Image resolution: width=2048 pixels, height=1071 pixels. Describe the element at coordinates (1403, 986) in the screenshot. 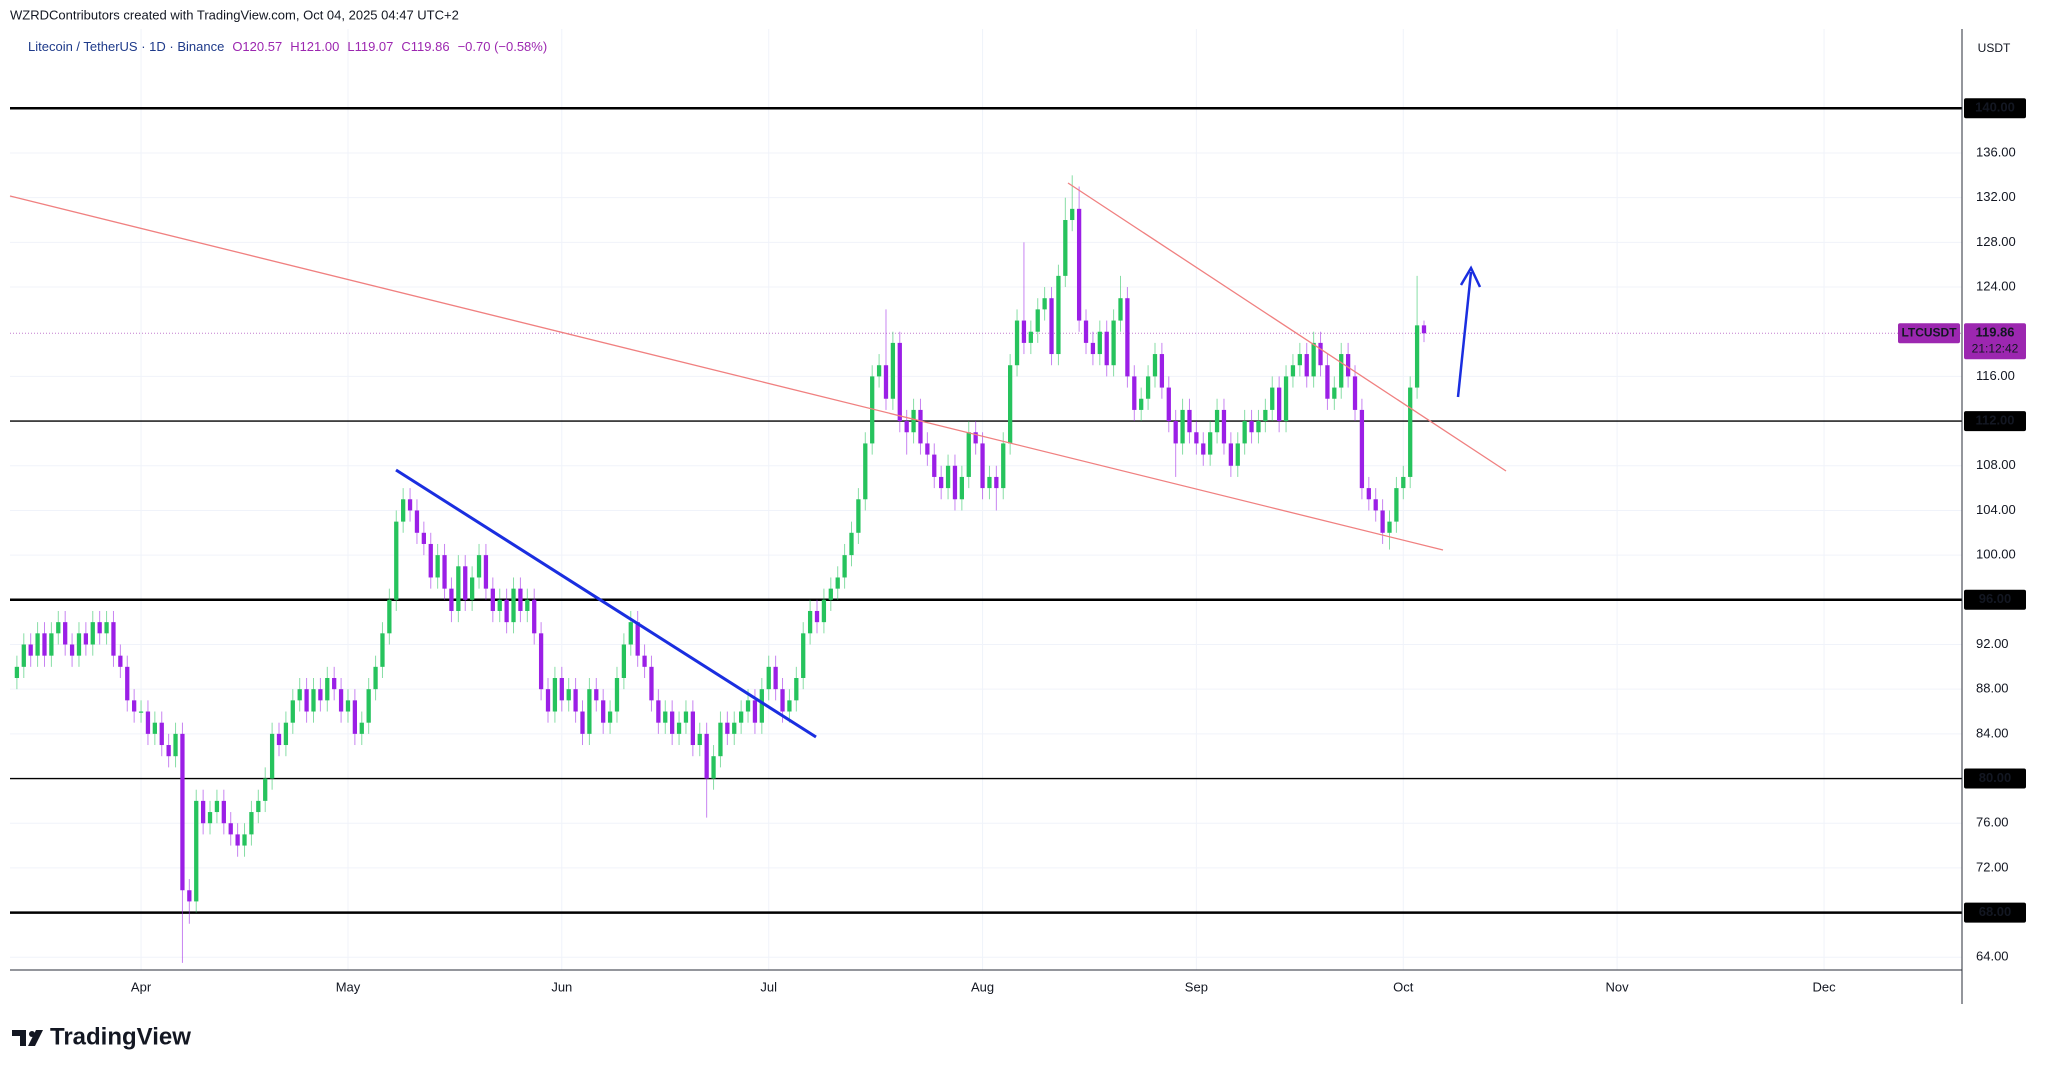

I see `x-tick-label: Oct` at that location.